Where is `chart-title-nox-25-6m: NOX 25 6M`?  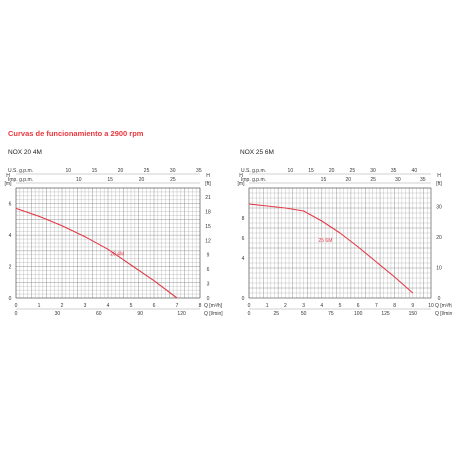
chart-title-nox-25-6m: NOX 25 6M is located at coordinates (257, 152).